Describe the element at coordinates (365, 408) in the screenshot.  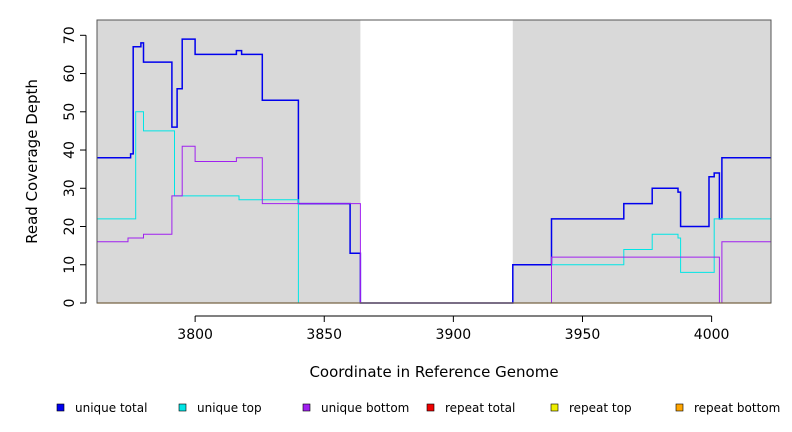
I see `legend-label-unique-bottom: unique bottom` at that location.